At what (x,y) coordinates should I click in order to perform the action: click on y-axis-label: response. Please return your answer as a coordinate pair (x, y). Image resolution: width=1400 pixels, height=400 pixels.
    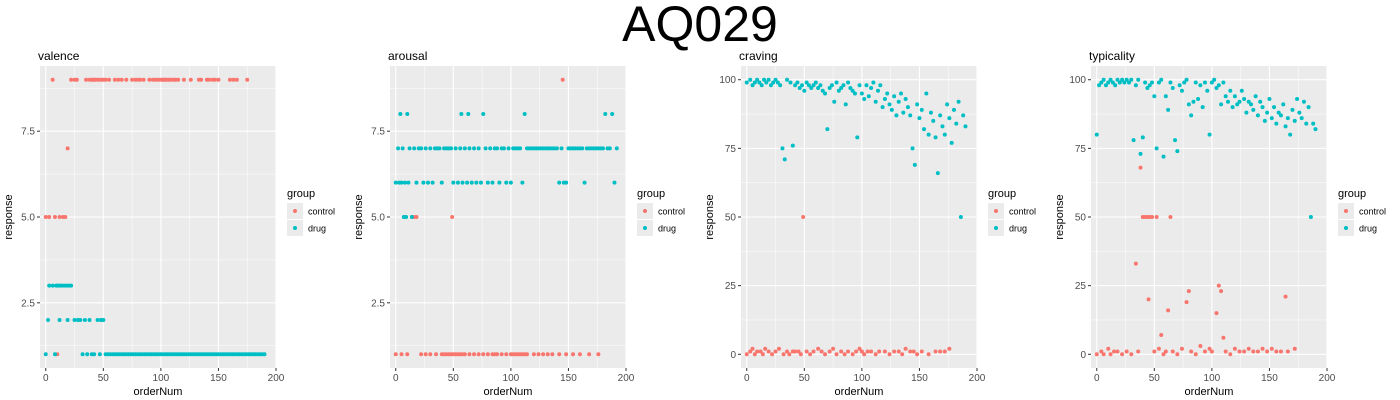
    Looking at the image, I should click on (9, 216).